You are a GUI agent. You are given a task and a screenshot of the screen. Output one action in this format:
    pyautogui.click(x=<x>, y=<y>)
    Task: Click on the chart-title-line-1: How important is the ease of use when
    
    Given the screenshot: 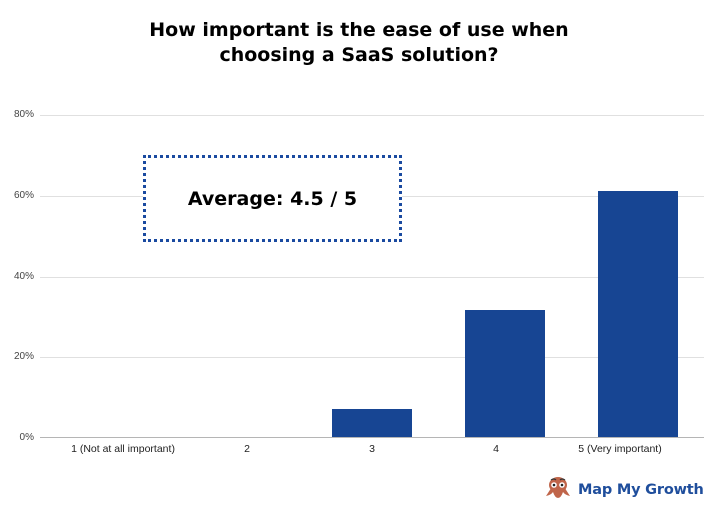 What is the action you would take?
    pyautogui.click(x=359, y=30)
    